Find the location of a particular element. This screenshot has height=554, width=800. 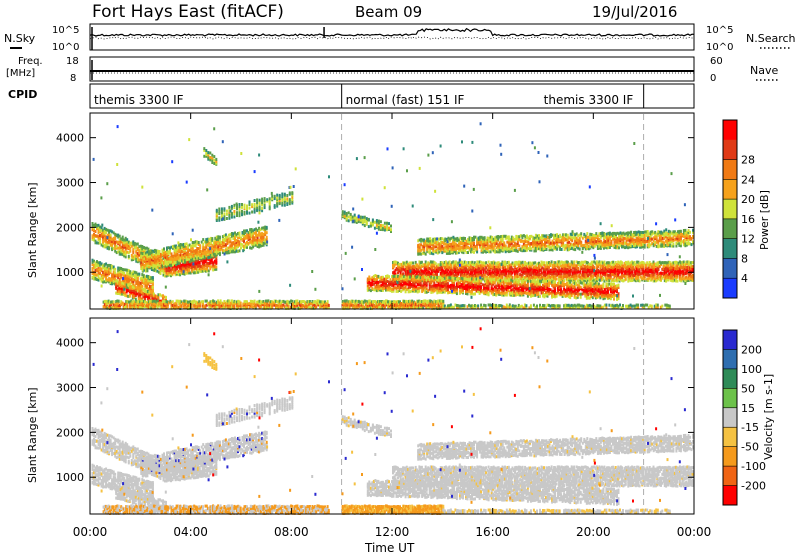

cpid-segment-label: themis 3300 IF is located at coordinates (139, 100).